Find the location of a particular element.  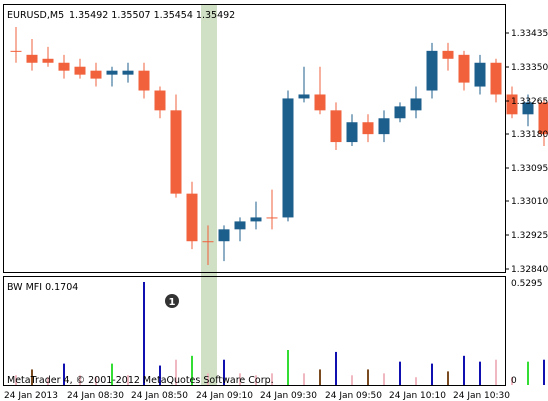

time-tick-label: 24 Jan 09:10 is located at coordinates (224, 396).